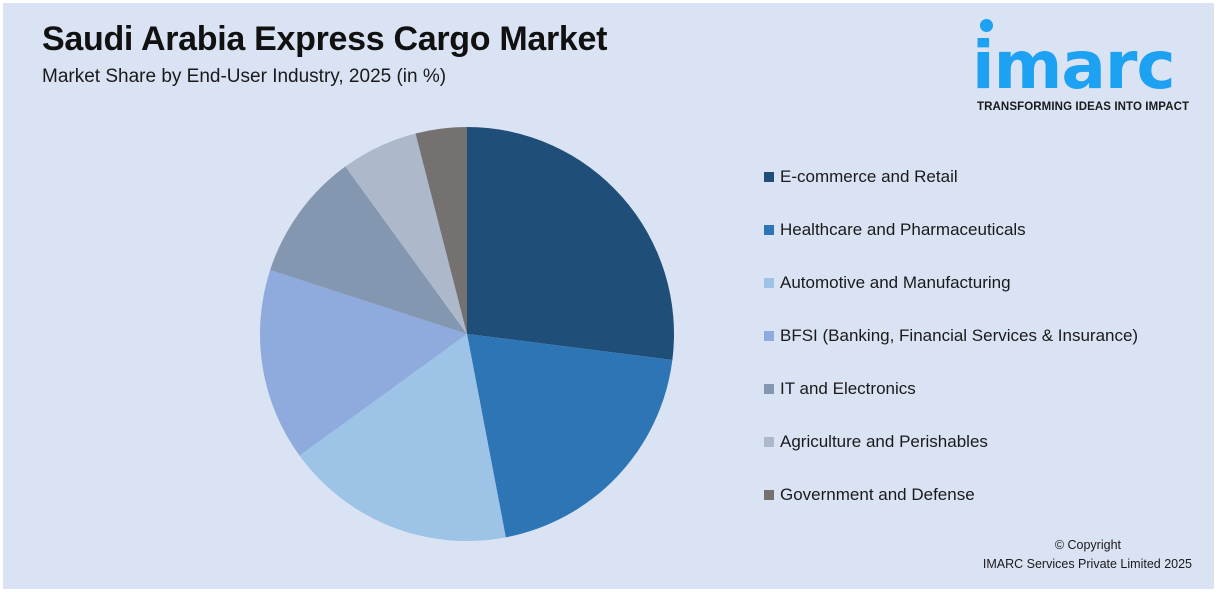  What do you see at coordinates (877, 494) in the screenshot?
I see `legend-label: Government and Defense` at bounding box center [877, 494].